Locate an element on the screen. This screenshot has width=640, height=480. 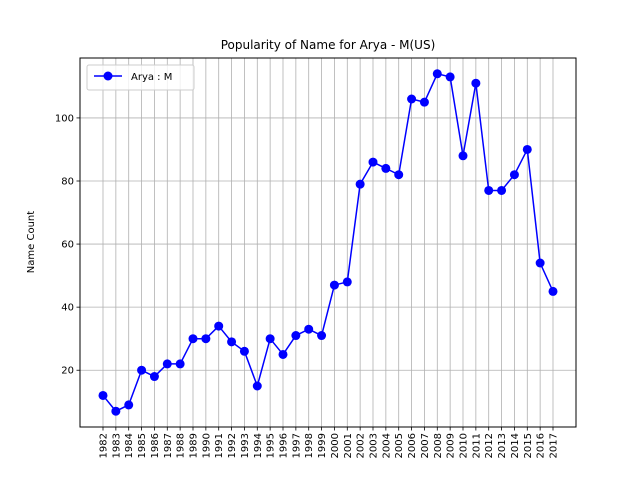
chart-title: Popularity of Name for Arya - M(US) is located at coordinates (328, 45).